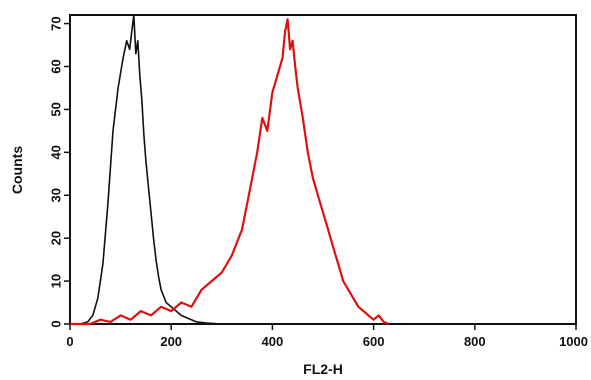 The image size is (591, 380). I want to click on x-tick-label: 400, so click(273, 341).